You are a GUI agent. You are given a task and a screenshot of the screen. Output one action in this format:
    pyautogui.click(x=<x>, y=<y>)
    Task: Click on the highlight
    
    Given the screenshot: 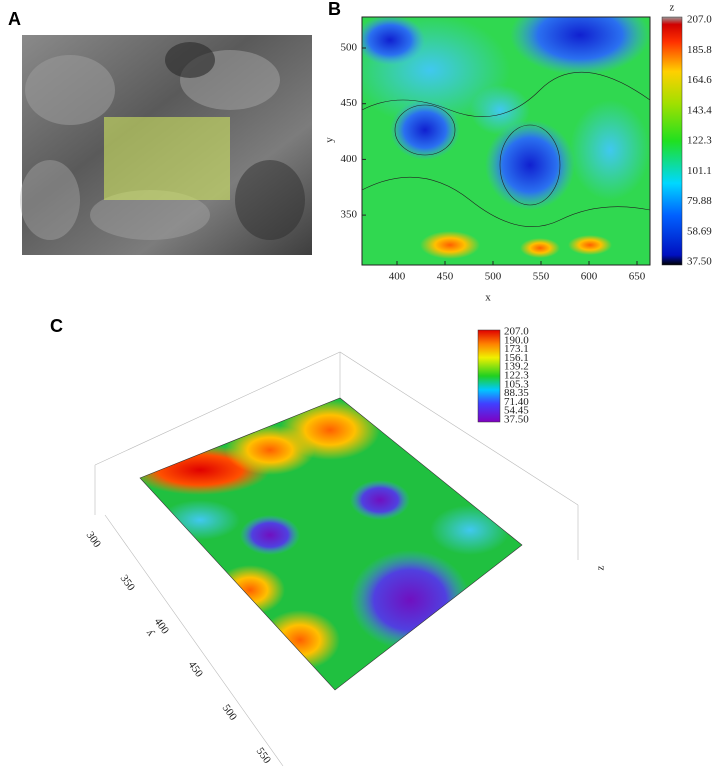 What is the action you would take?
    pyautogui.click(x=167, y=158)
    